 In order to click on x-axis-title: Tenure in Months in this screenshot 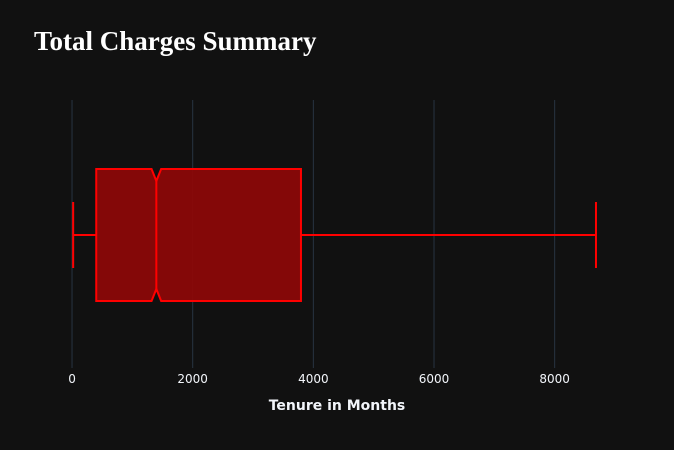, I will do `click(337, 406)`.